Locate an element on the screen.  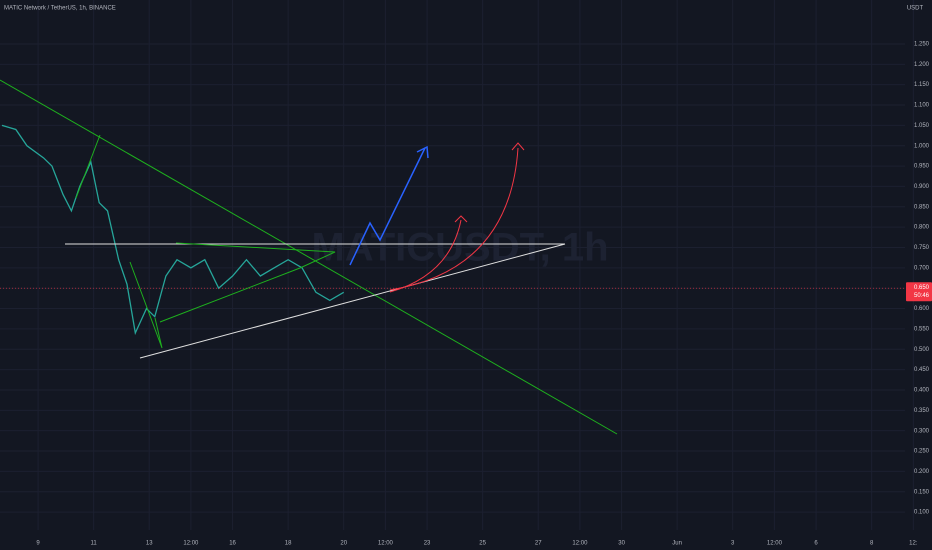
y-tick-label: 0.800 is located at coordinates (922, 228).